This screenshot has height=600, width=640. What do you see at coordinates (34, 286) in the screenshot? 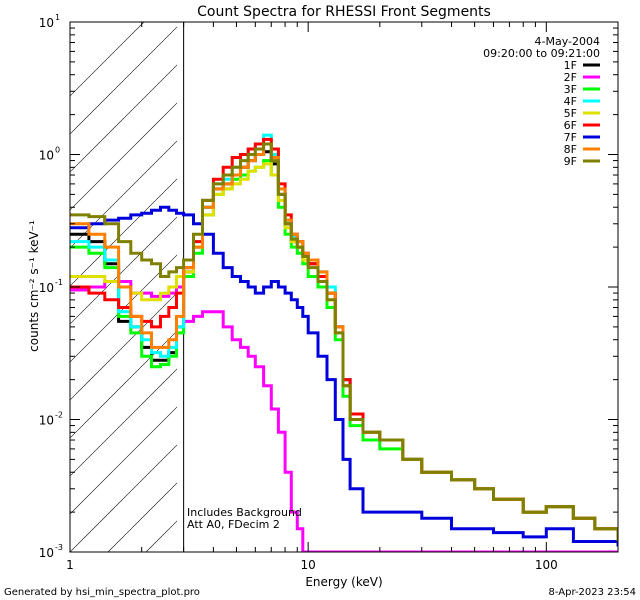
I see `y-axis-label: counts cm⁻² s⁻¹ keV⁻¹` at bounding box center [34, 286].